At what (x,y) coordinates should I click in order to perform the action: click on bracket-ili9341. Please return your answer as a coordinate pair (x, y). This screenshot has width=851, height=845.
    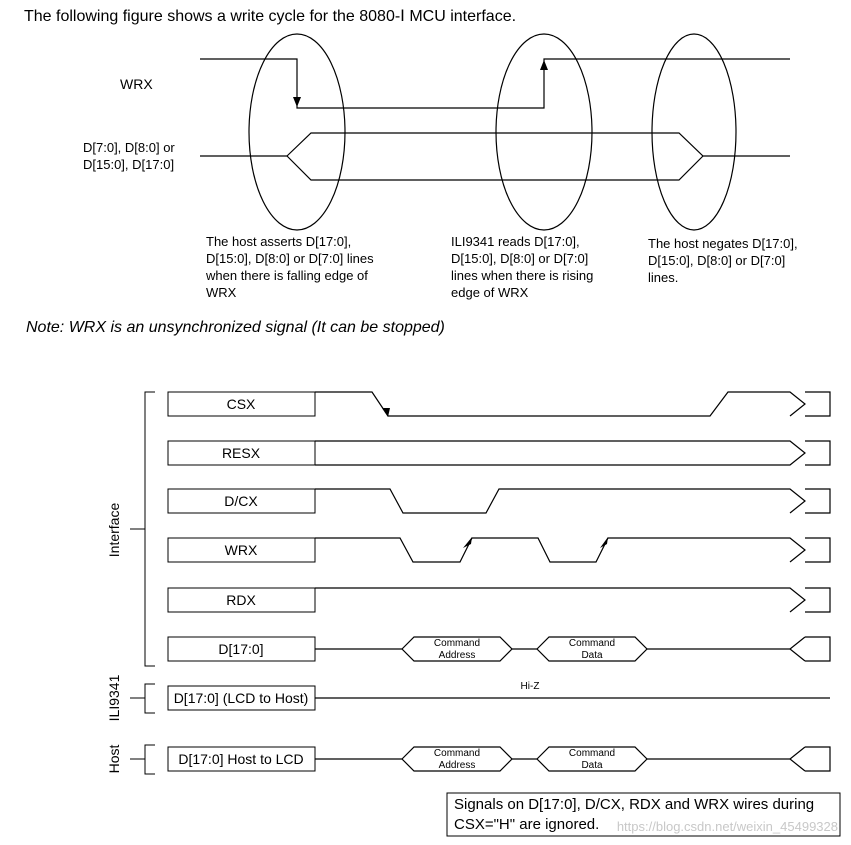
    Looking at the image, I should click on (149, 698).